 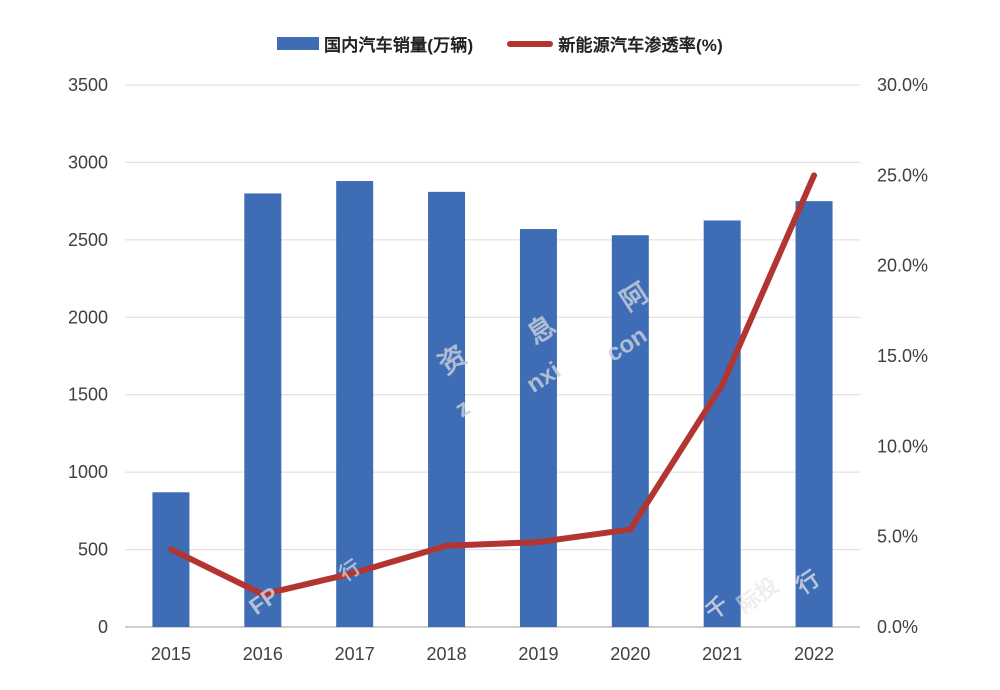 I want to click on legend-item-nev-penetration: 新能源汽车渗透率(%), so click(x=615, y=43).